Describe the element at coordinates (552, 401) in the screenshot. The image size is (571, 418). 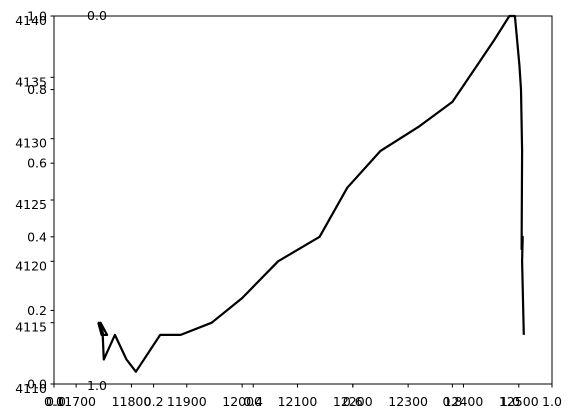
I see `overlay-x-tick-label: 1.0` at that location.